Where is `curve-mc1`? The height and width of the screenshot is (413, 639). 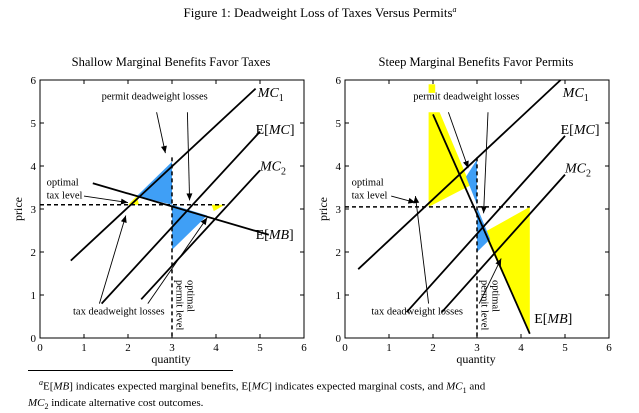 curve-mc1 is located at coordinates (163, 174).